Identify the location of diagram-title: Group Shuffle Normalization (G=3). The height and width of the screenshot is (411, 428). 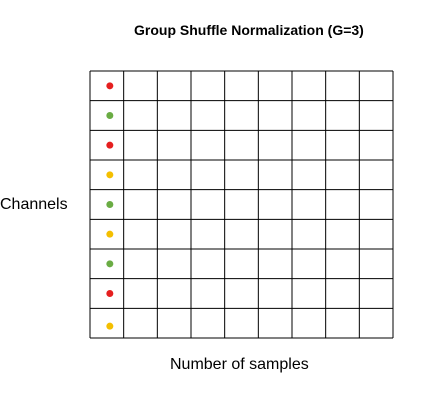
(249, 30).